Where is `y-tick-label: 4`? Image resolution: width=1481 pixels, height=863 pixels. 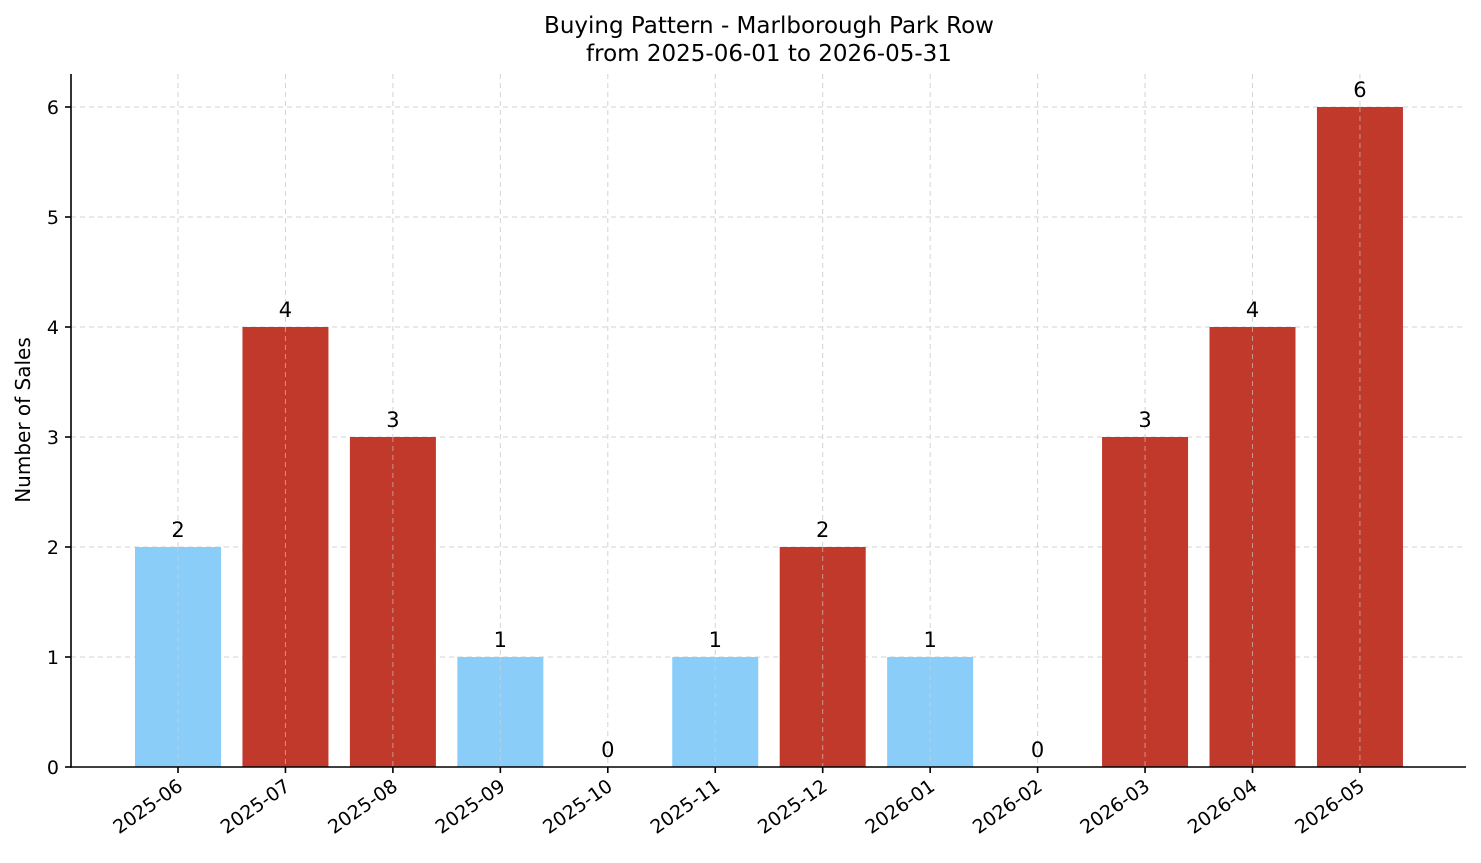 y-tick-label: 4 is located at coordinates (53, 328).